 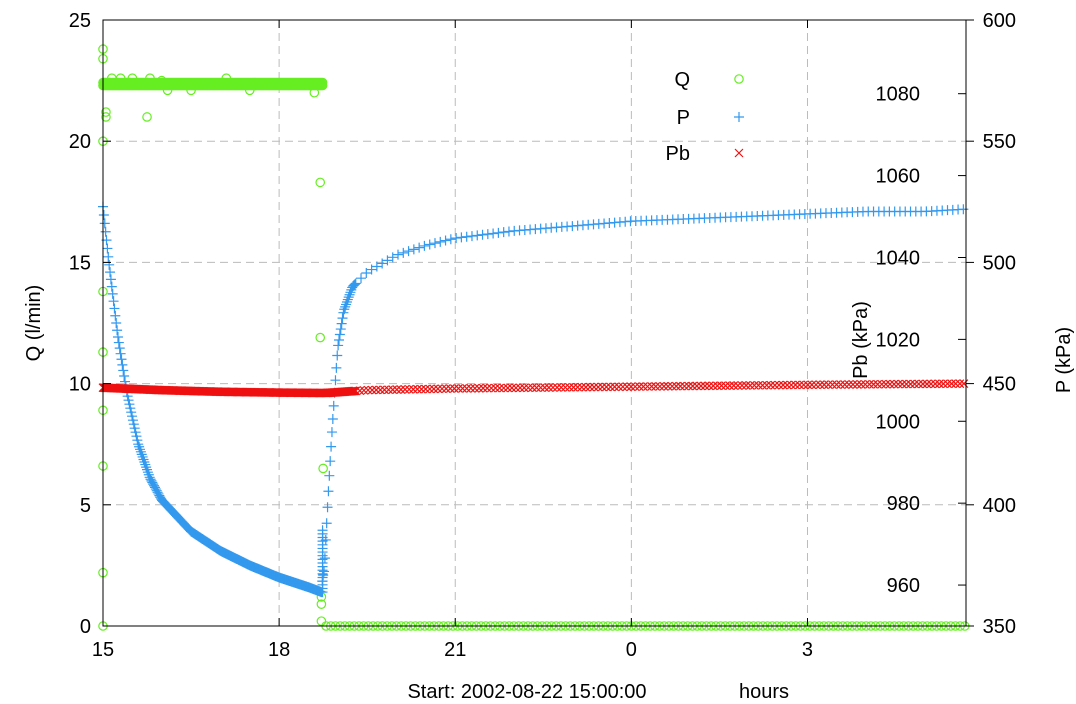 What do you see at coordinates (903, 504) in the screenshot?
I see `y-tick-label-pb: 980` at bounding box center [903, 504].